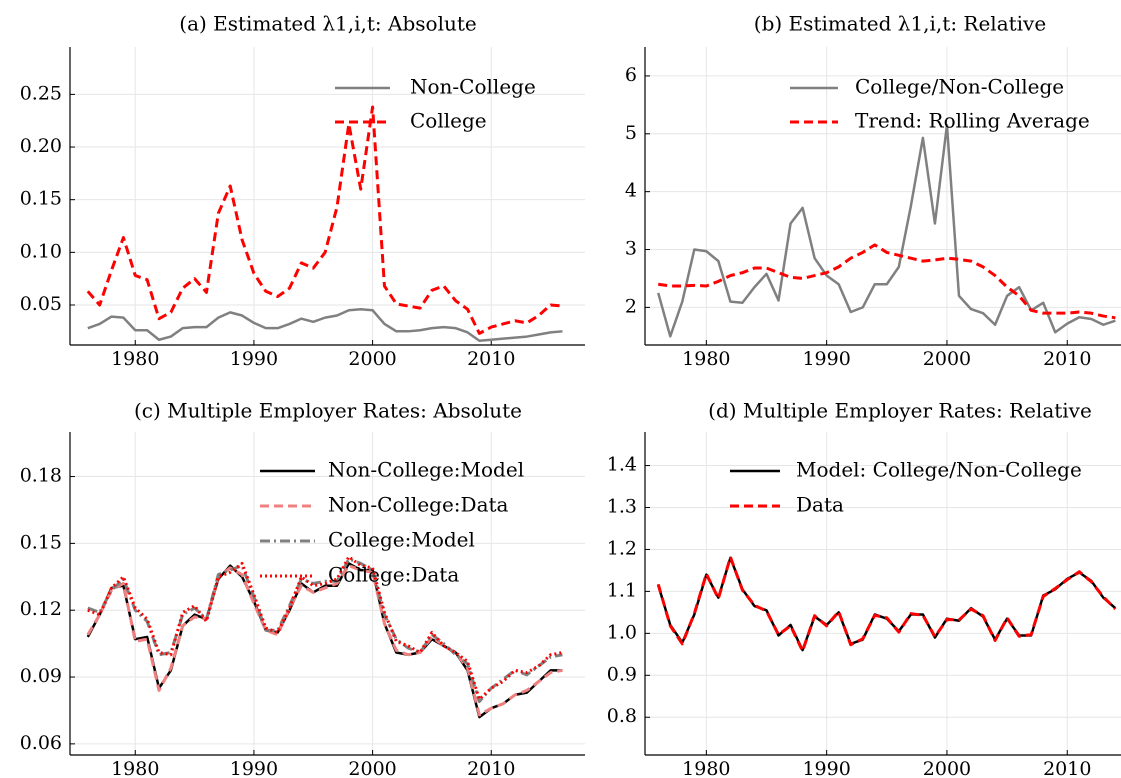  What do you see at coordinates (473, 87) in the screenshot?
I see `legend-label: Non-College` at bounding box center [473, 87].